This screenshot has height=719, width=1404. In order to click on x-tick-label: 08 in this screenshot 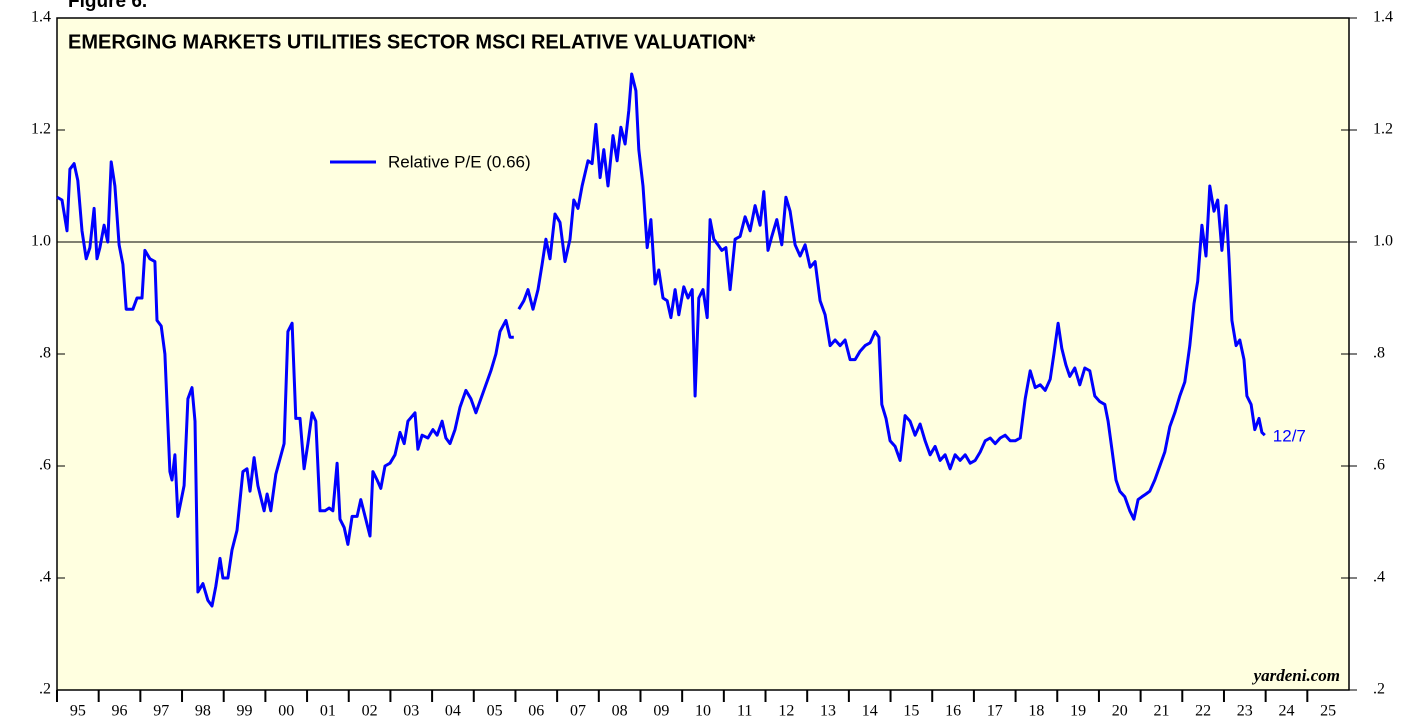, I will do `click(620, 711)`.